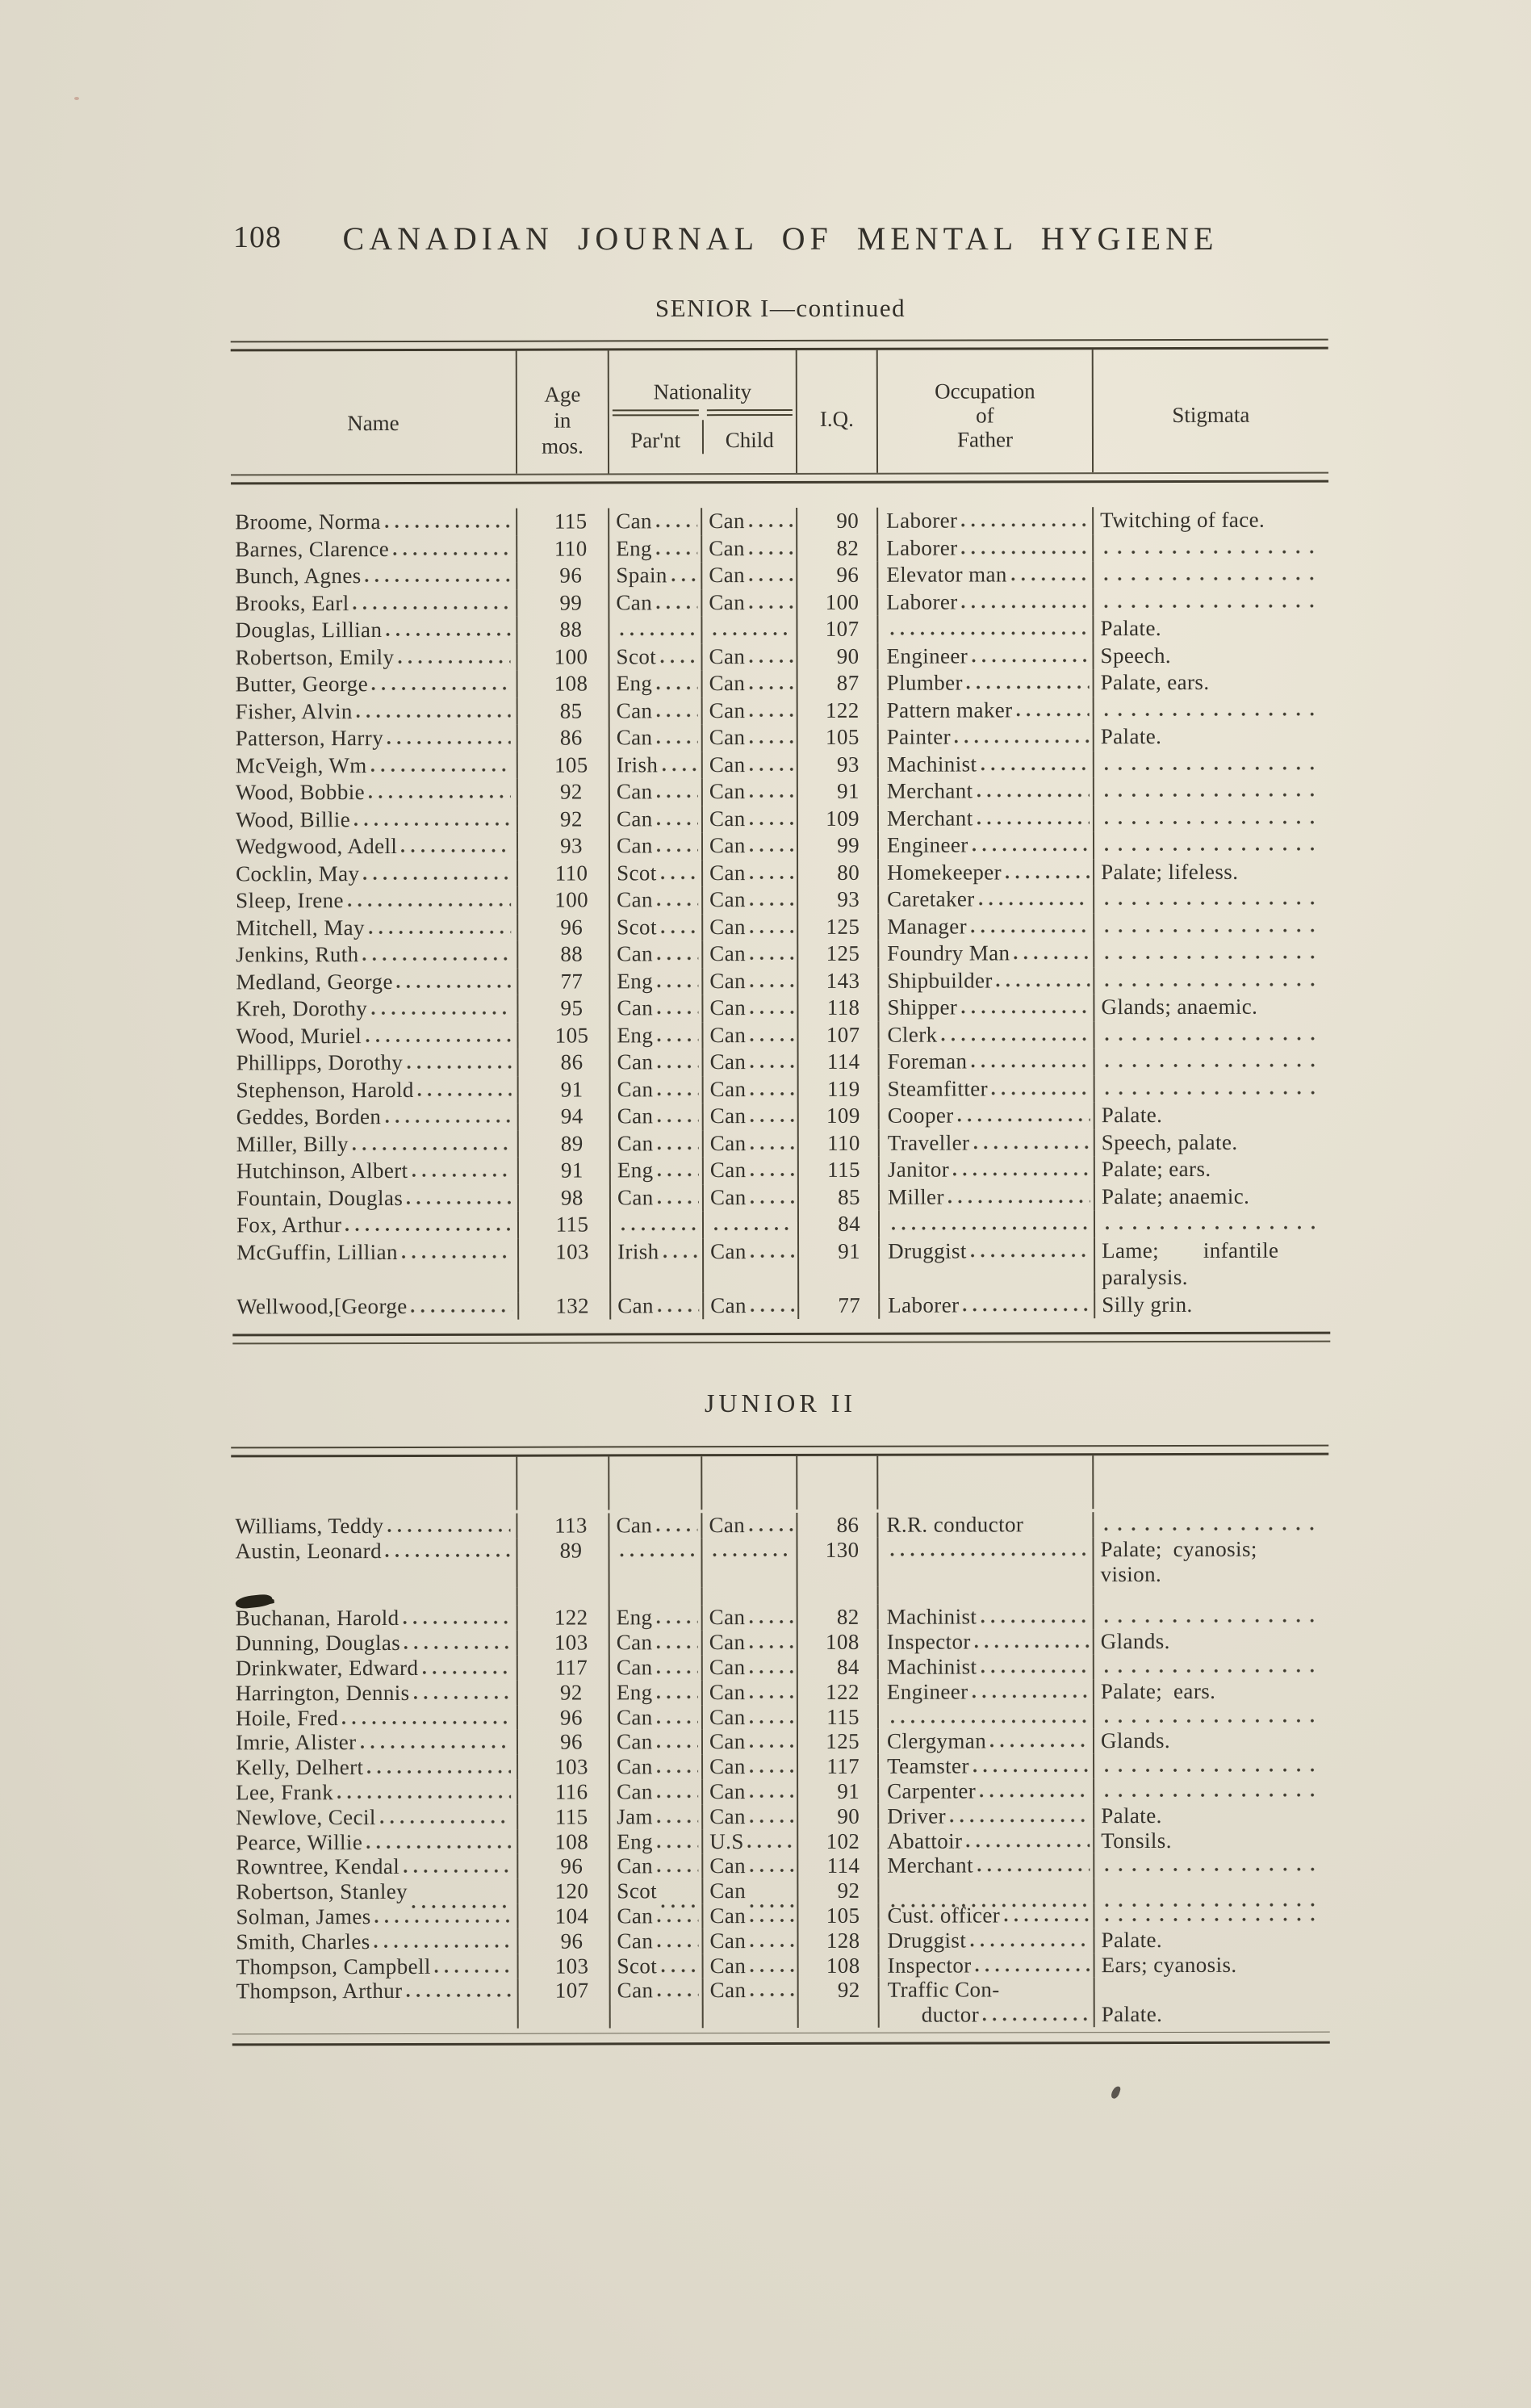 The height and width of the screenshot is (2408, 1531). What do you see at coordinates (563, 1143) in the screenshot?
I see `age-cell: 89` at bounding box center [563, 1143].